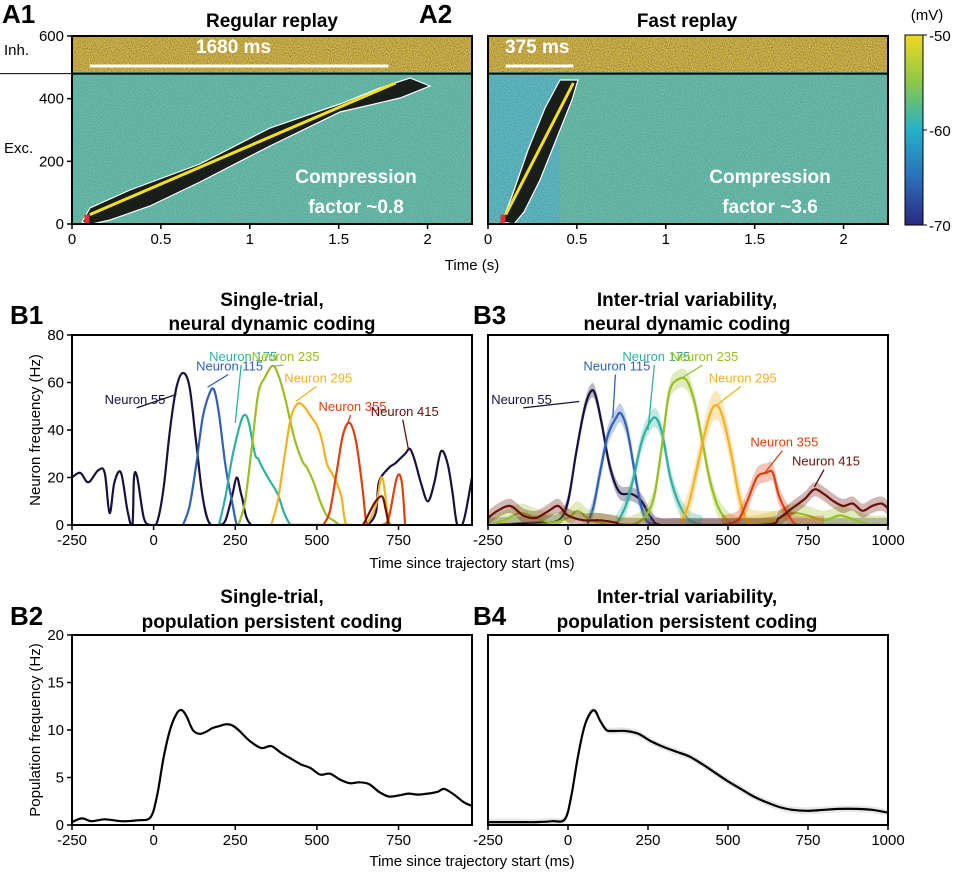 The image size is (957, 875). I want to click on series-group-b4, so click(688, 765).